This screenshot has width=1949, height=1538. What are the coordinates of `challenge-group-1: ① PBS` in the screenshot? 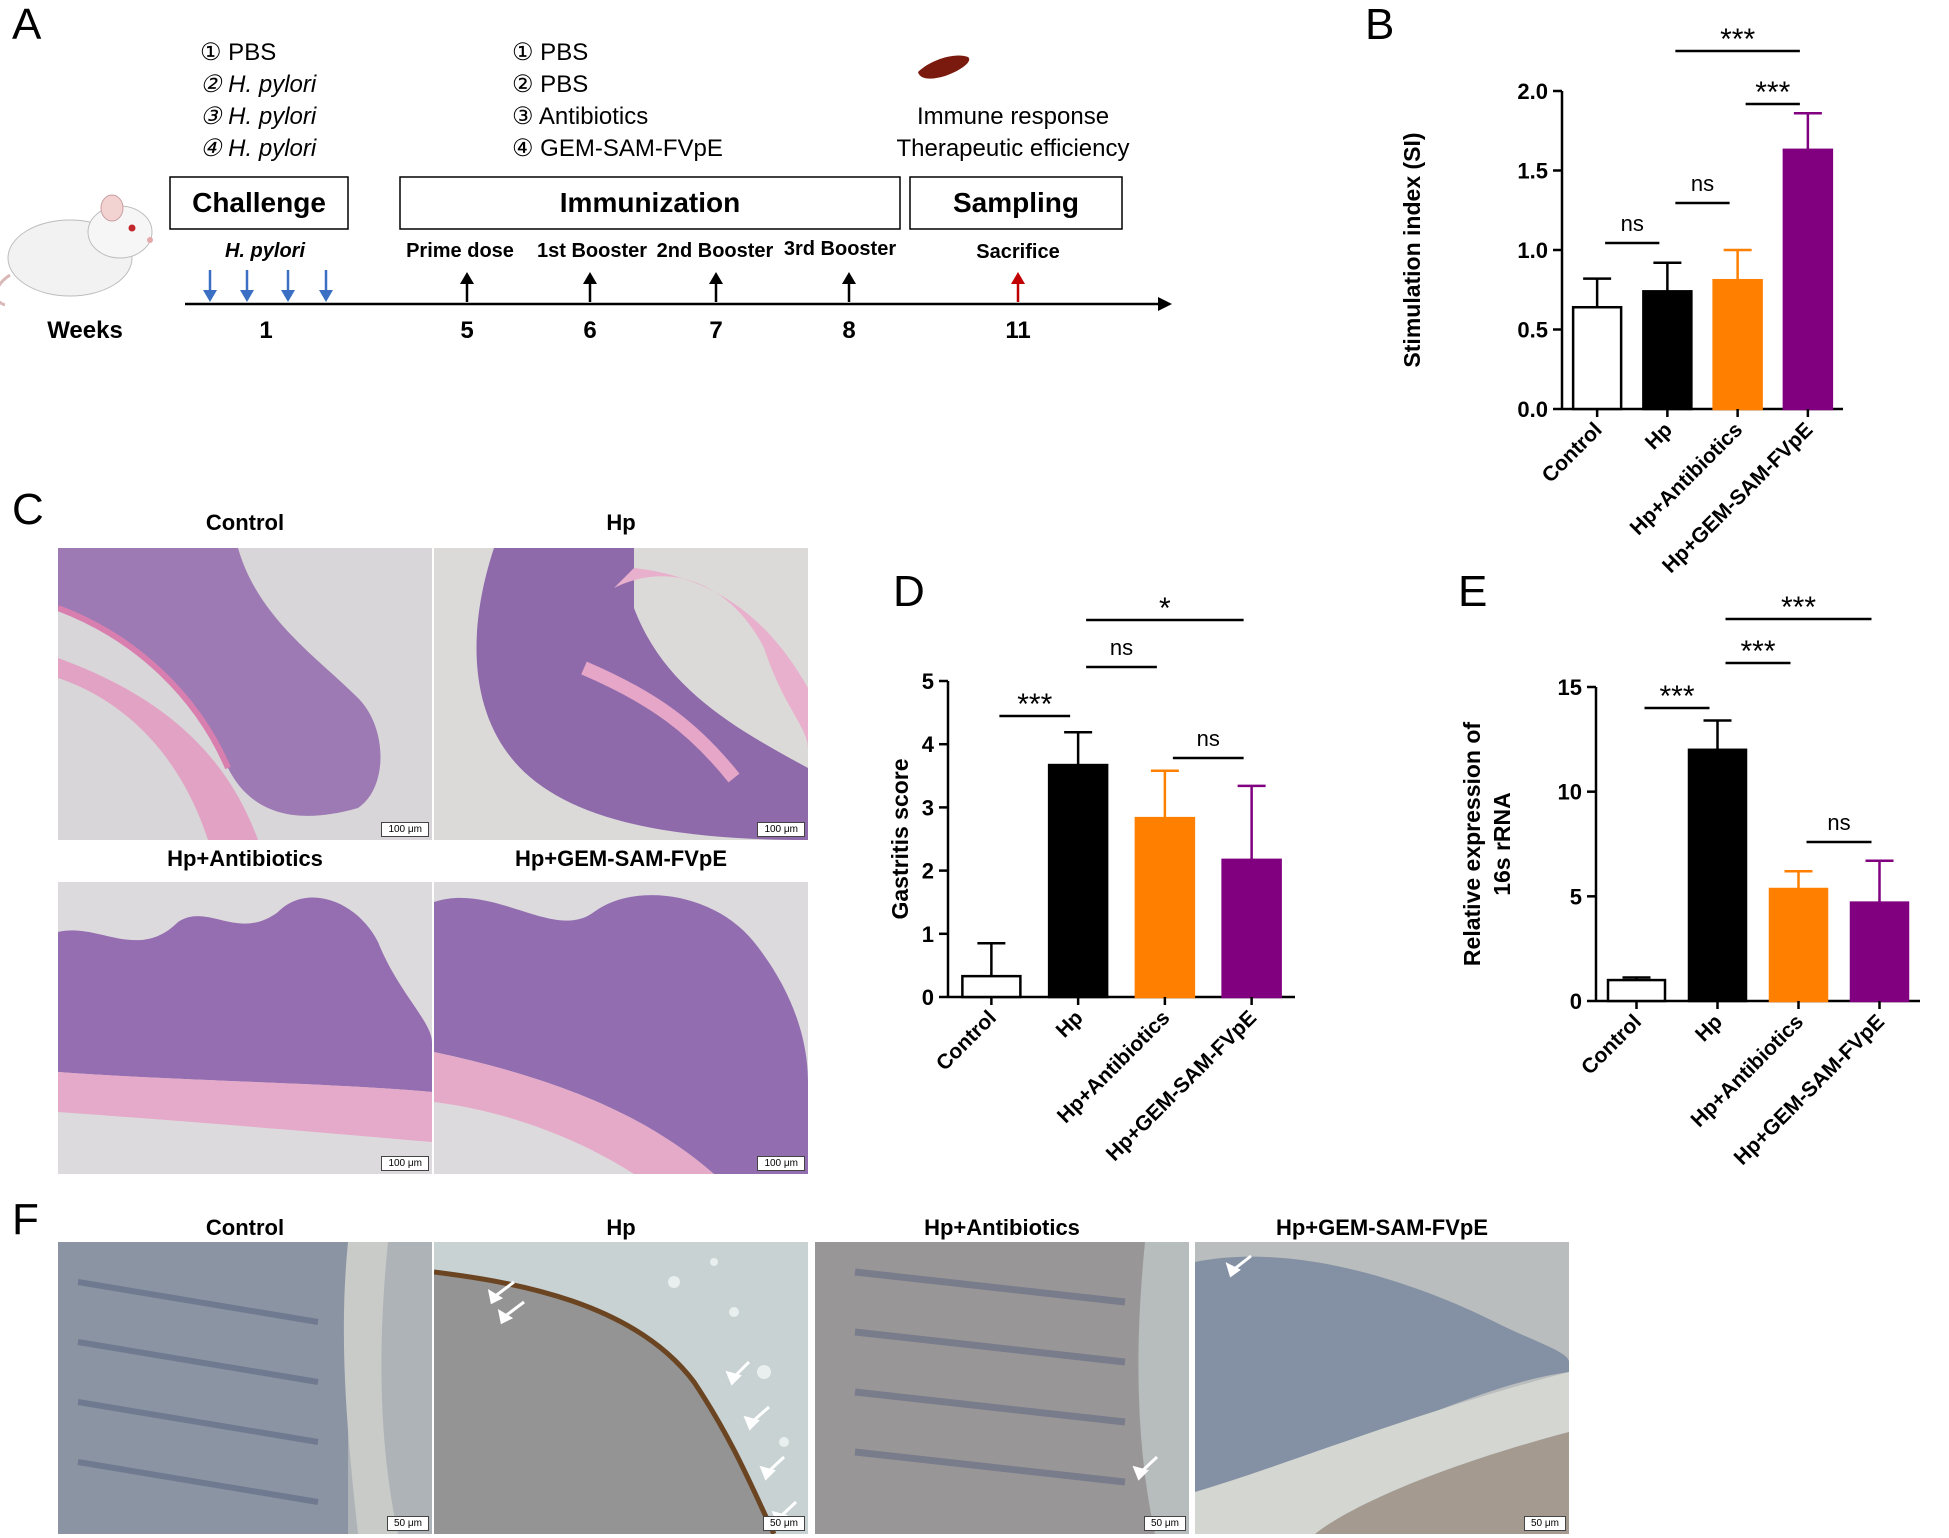 It's located at (238, 52).